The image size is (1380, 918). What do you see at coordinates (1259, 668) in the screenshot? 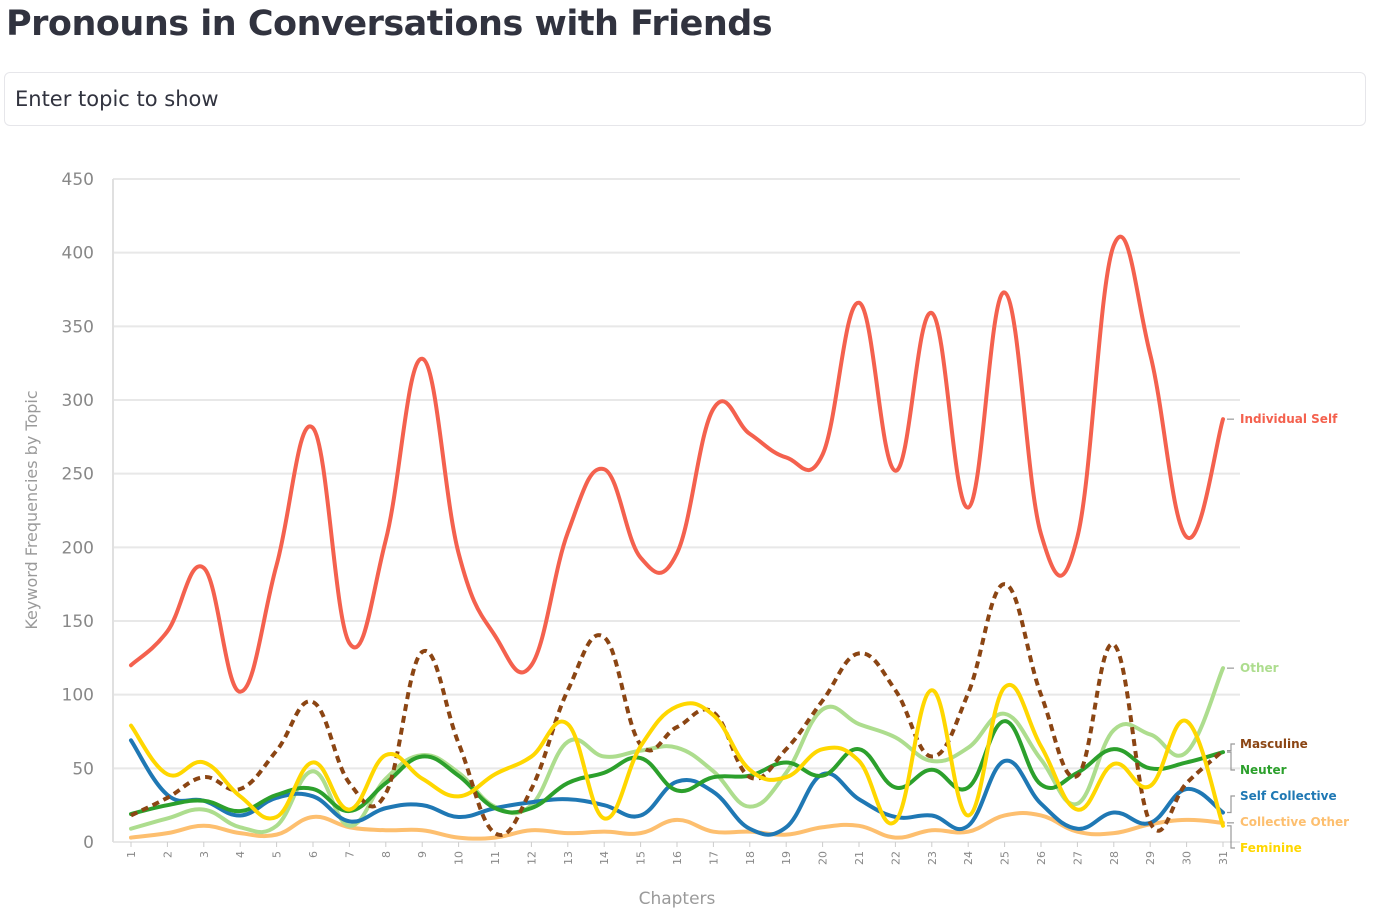
I see `series-label-other: Other` at bounding box center [1259, 668].